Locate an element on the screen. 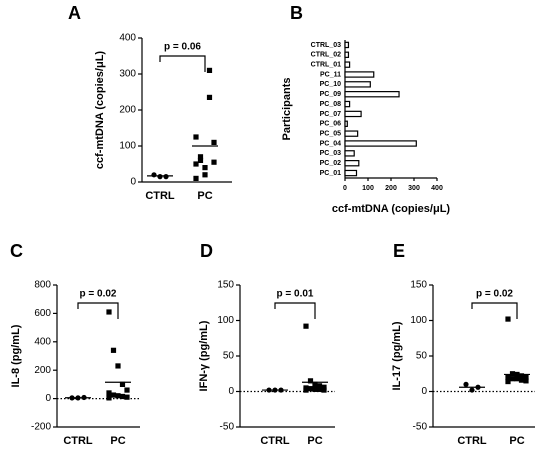 The width and height of the screenshot is (550, 451). y-tick-label: PC_06 is located at coordinates (331, 124).